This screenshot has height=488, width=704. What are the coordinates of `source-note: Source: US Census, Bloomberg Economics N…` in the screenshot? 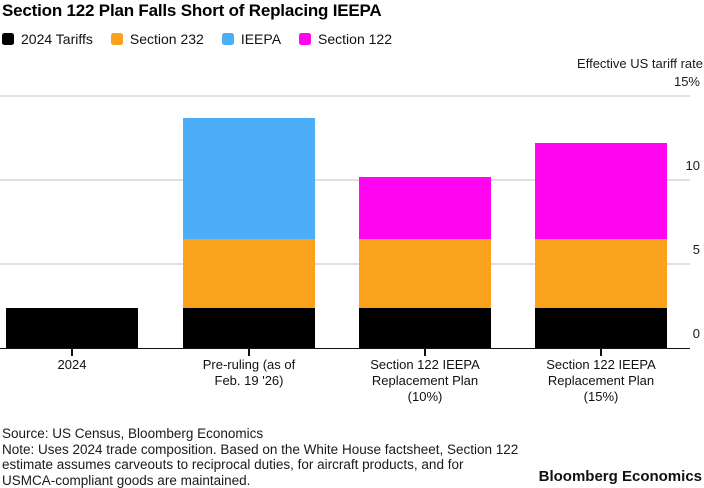 It's located at (260, 457).